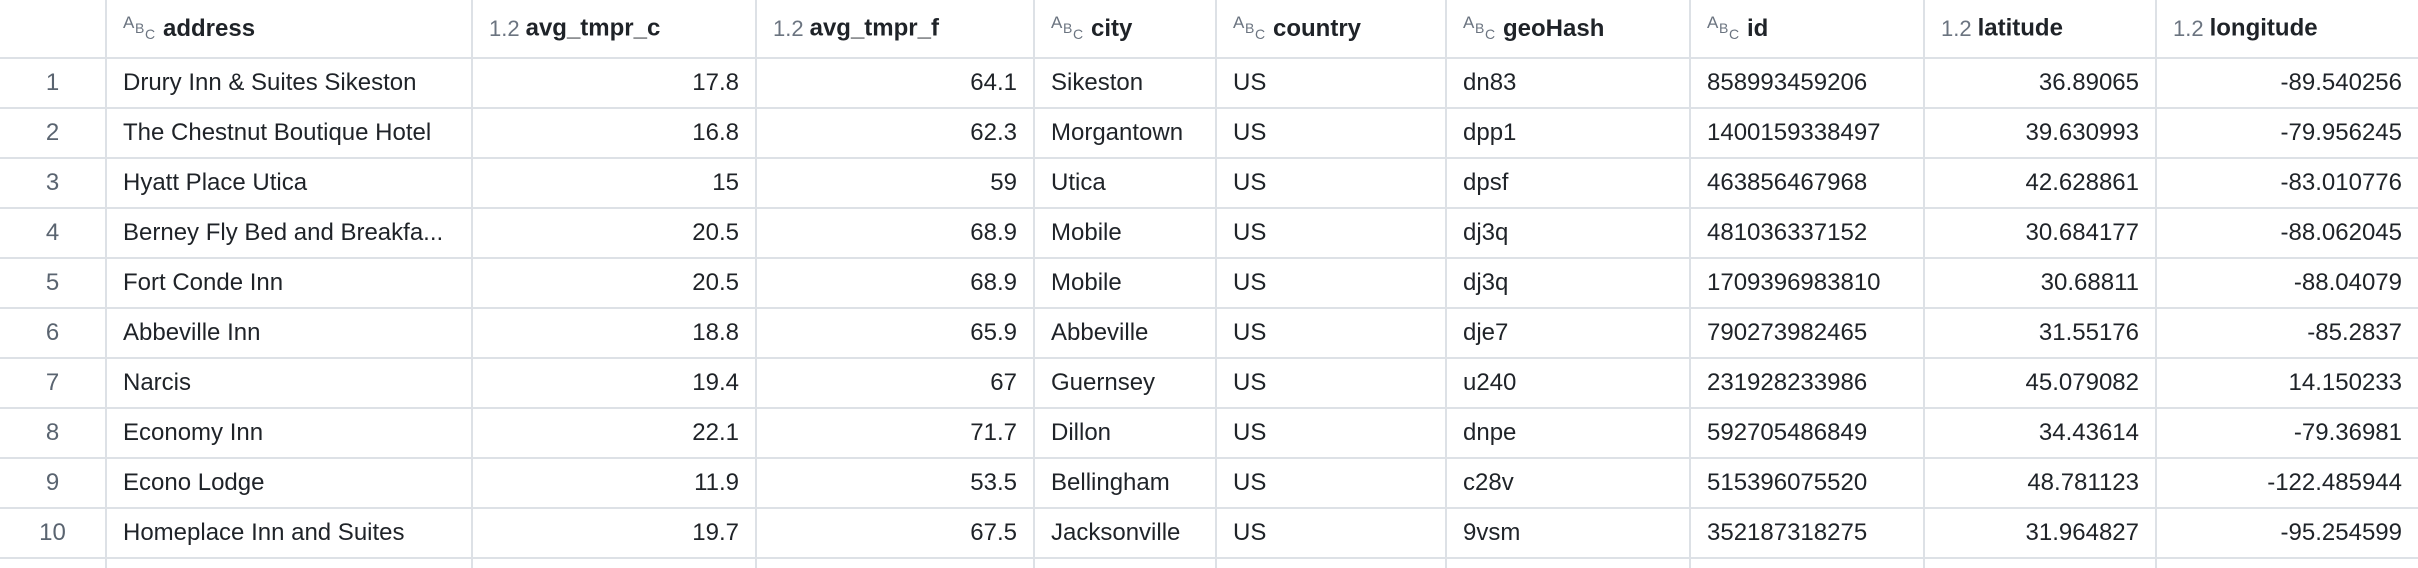 The height and width of the screenshot is (568, 2418). What do you see at coordinates (614, 133) in the screenshot?
I see `cell-avg_tmpr_c: 16.8` at bounding box center [614, 133].